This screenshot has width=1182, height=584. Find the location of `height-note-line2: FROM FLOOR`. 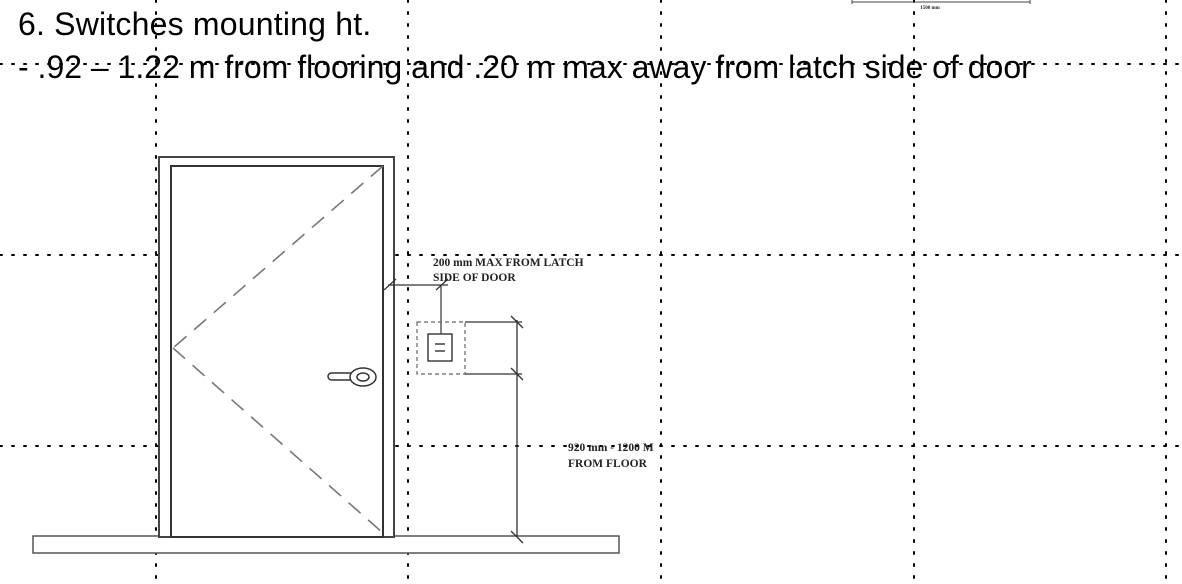

height-note-line2: FROM FLOOR is located at coordinates (608, 464).